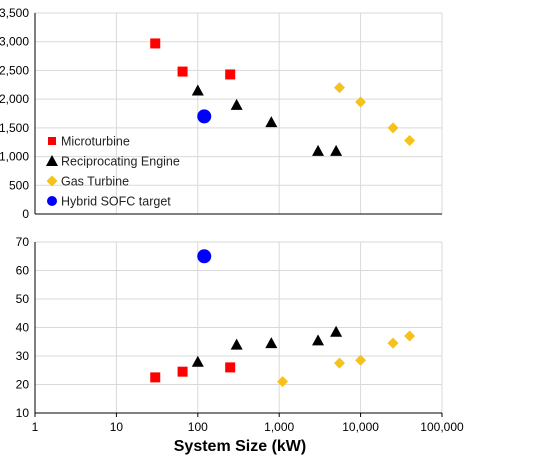  Describe the element at coordinates (23, 271) in the screenshot. I see `bottom-y-tick-label: 60` at that location.